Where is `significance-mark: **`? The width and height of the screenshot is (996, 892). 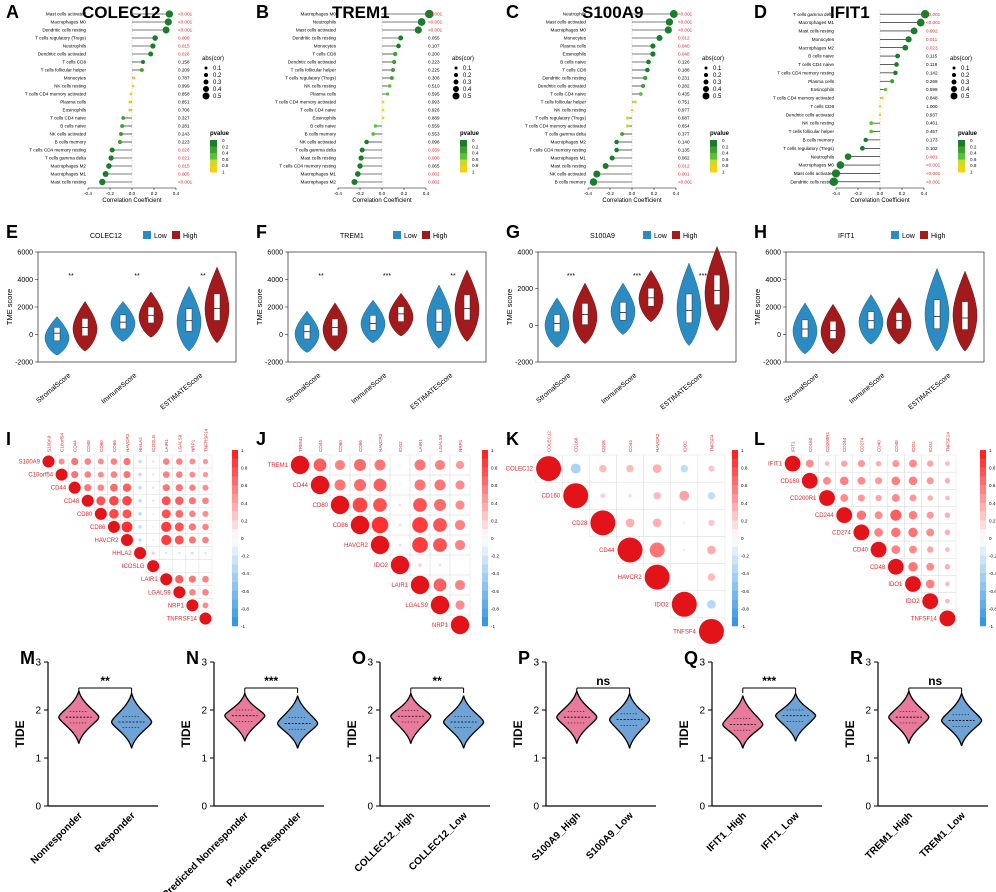
significance-mark: ** is located at coordinates (438, 681).